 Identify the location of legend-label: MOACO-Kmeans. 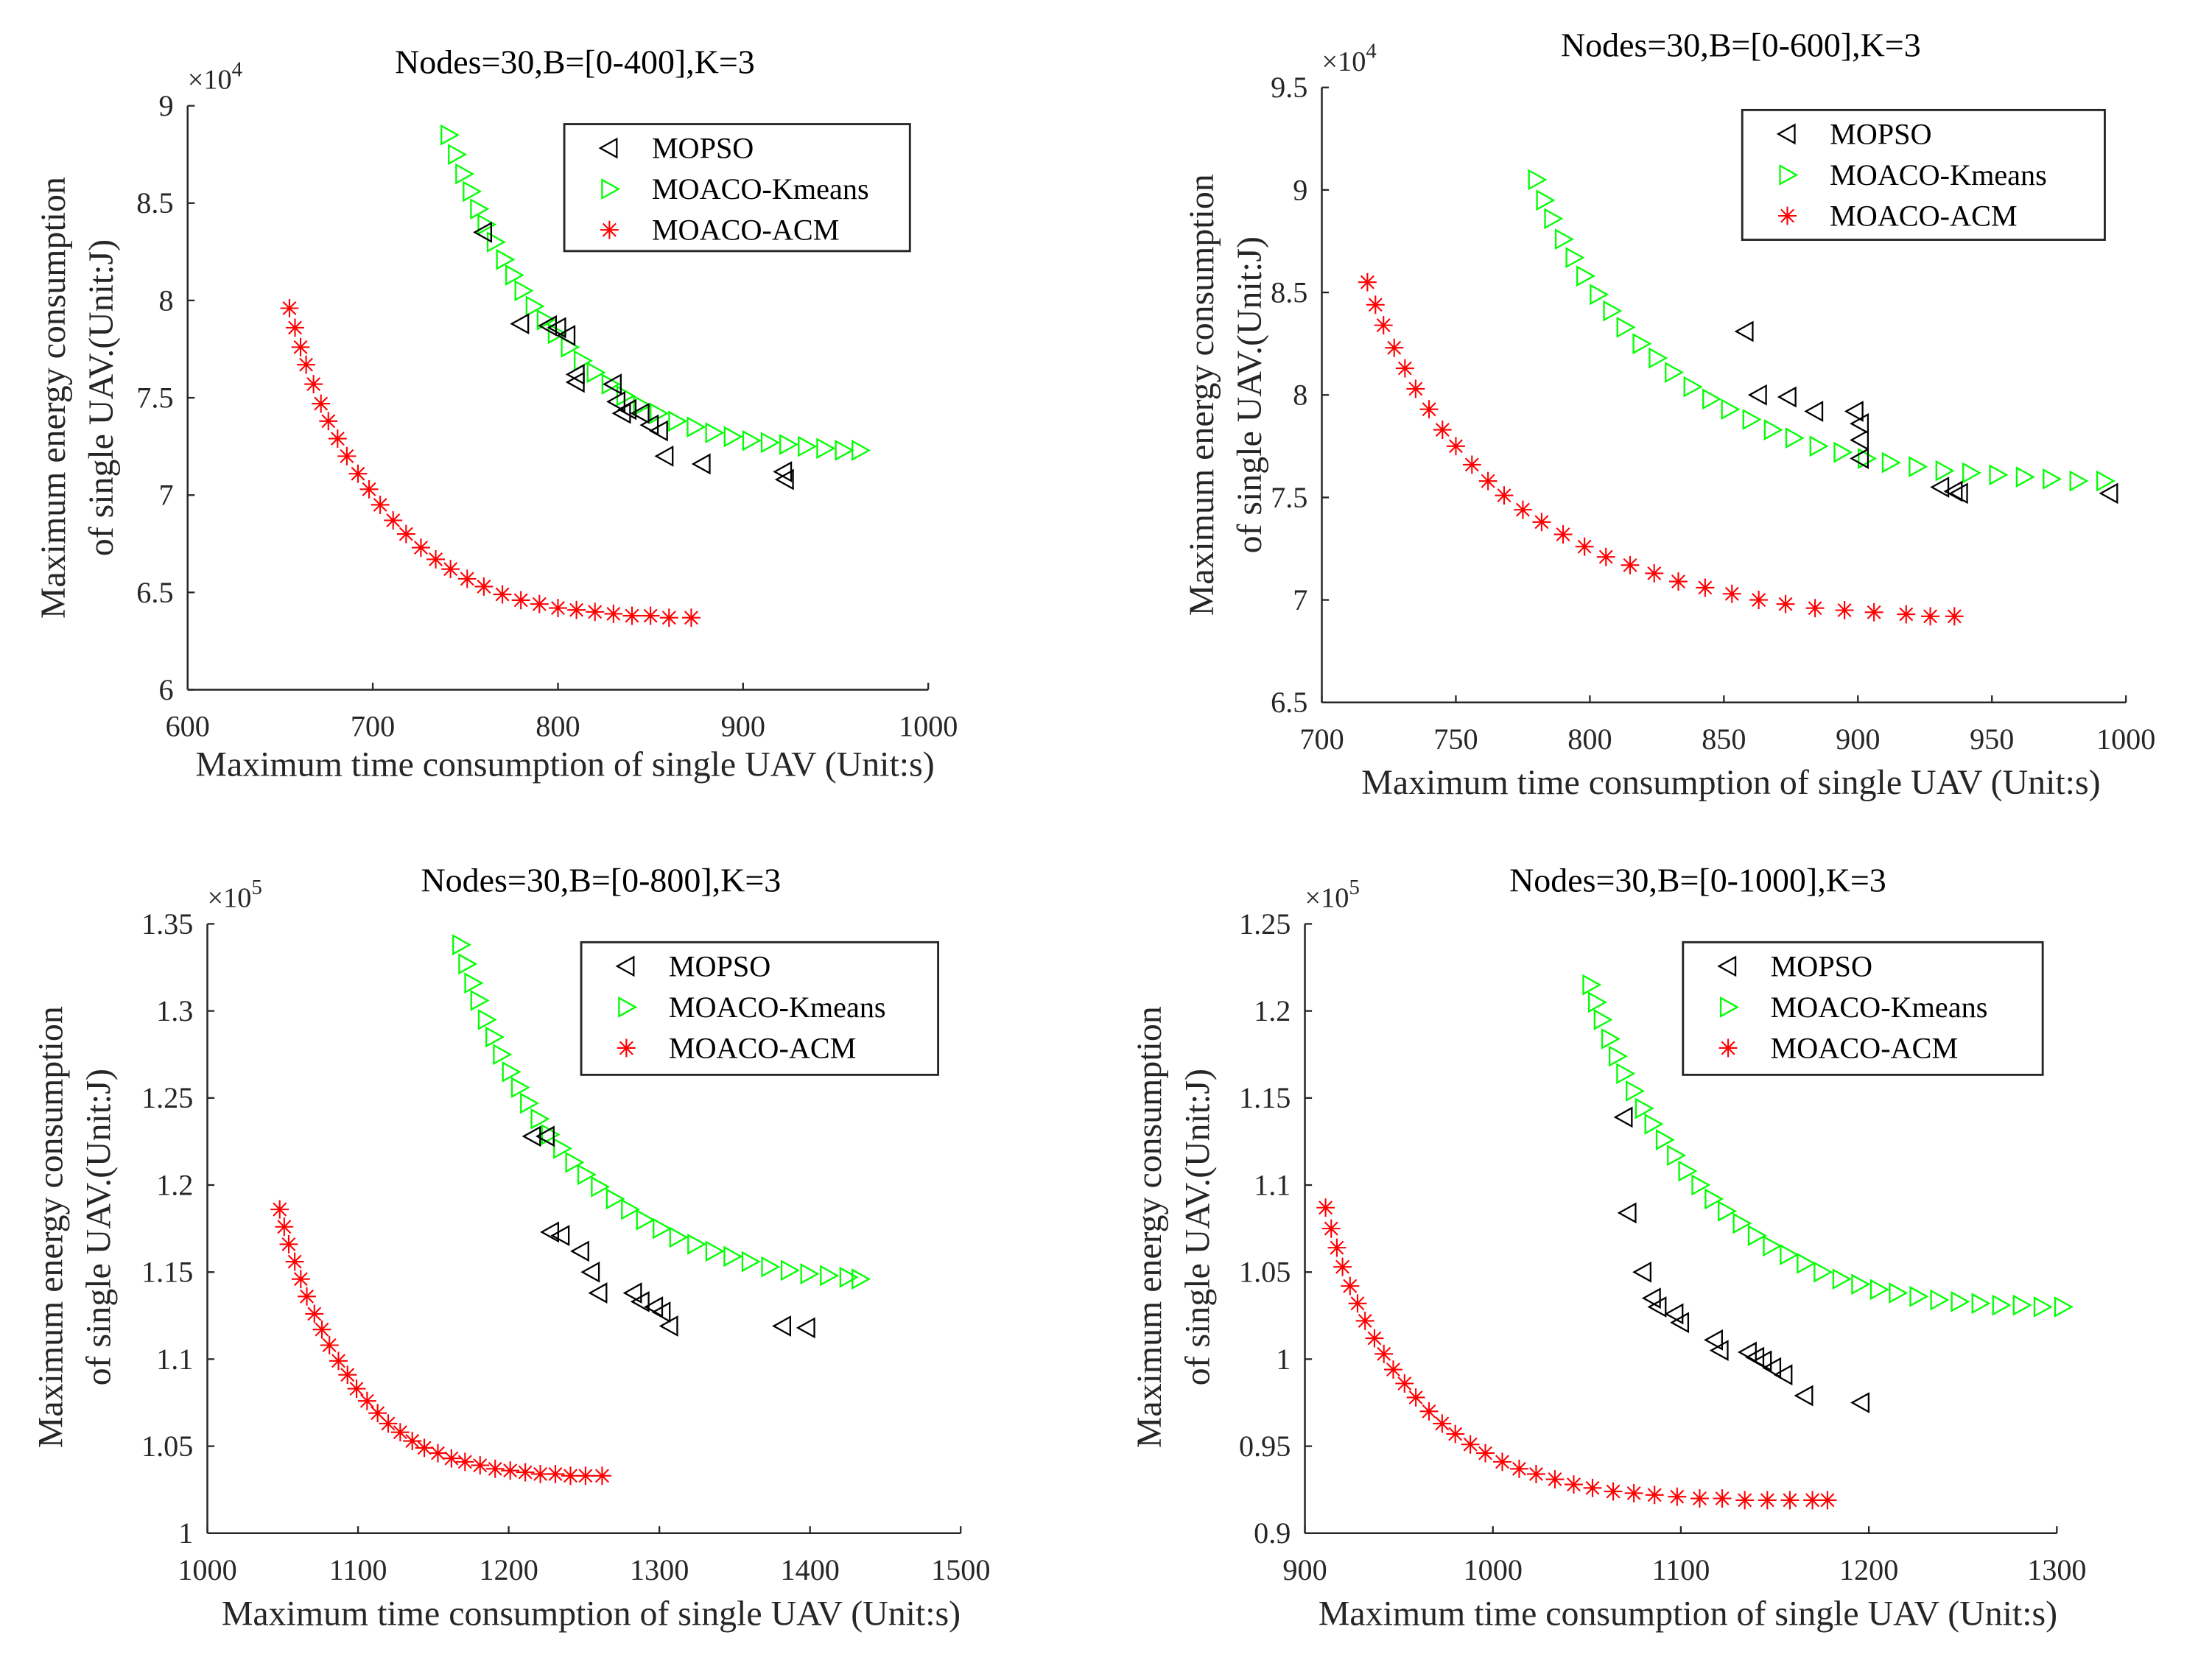
(777, 1008).